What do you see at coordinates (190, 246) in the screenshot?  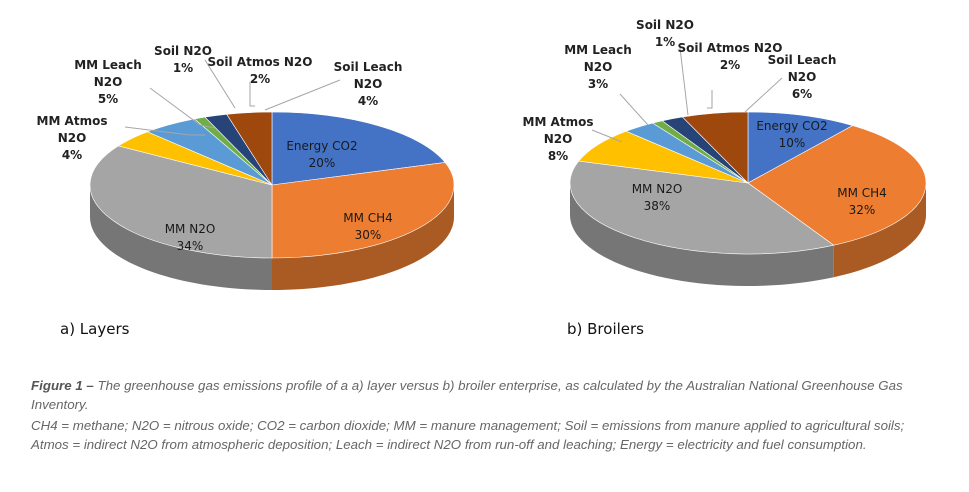 I see `data-label-value: 34%` at bounding box center [190, 246].